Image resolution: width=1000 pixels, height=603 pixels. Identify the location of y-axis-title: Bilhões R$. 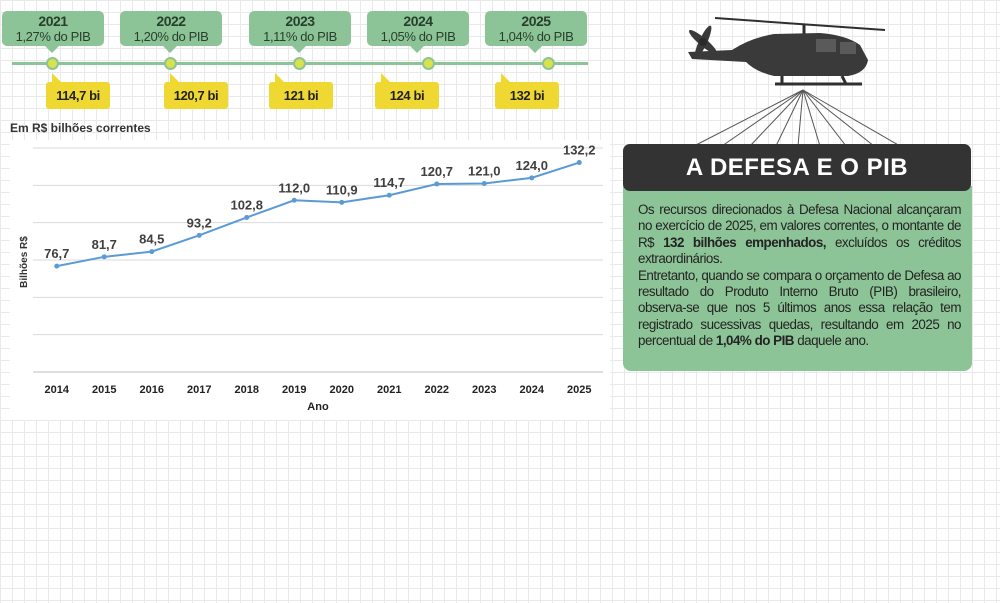
(24, 262).